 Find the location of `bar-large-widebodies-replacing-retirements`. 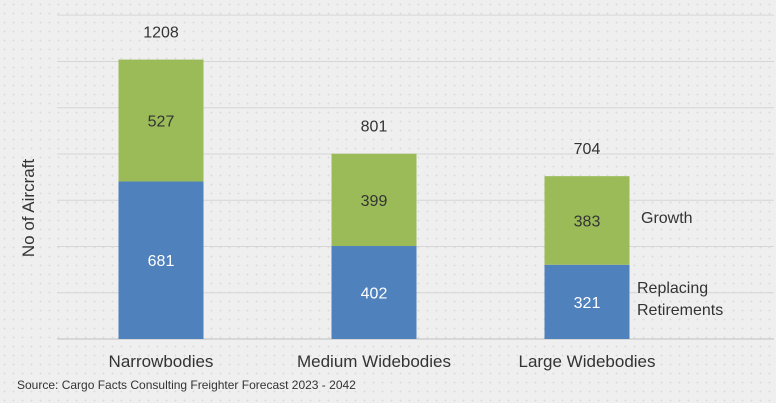

bar-large-widebodies-replacing-retirements is located at coordinates (587, 301).